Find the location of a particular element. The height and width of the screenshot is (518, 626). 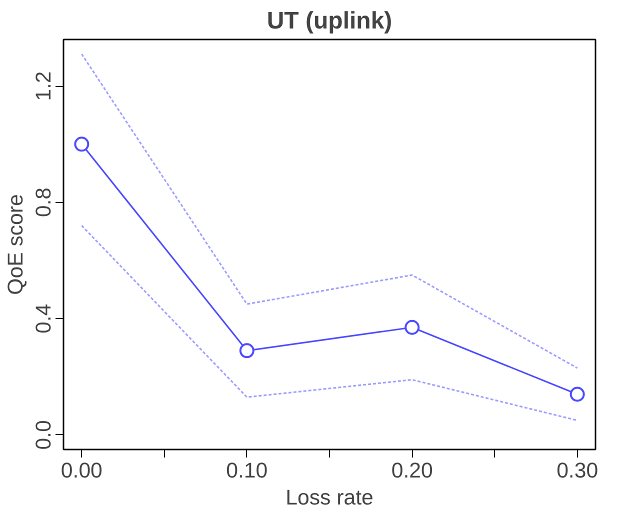

y-tick-label: 0.4 is located at coordinates (44, 319).